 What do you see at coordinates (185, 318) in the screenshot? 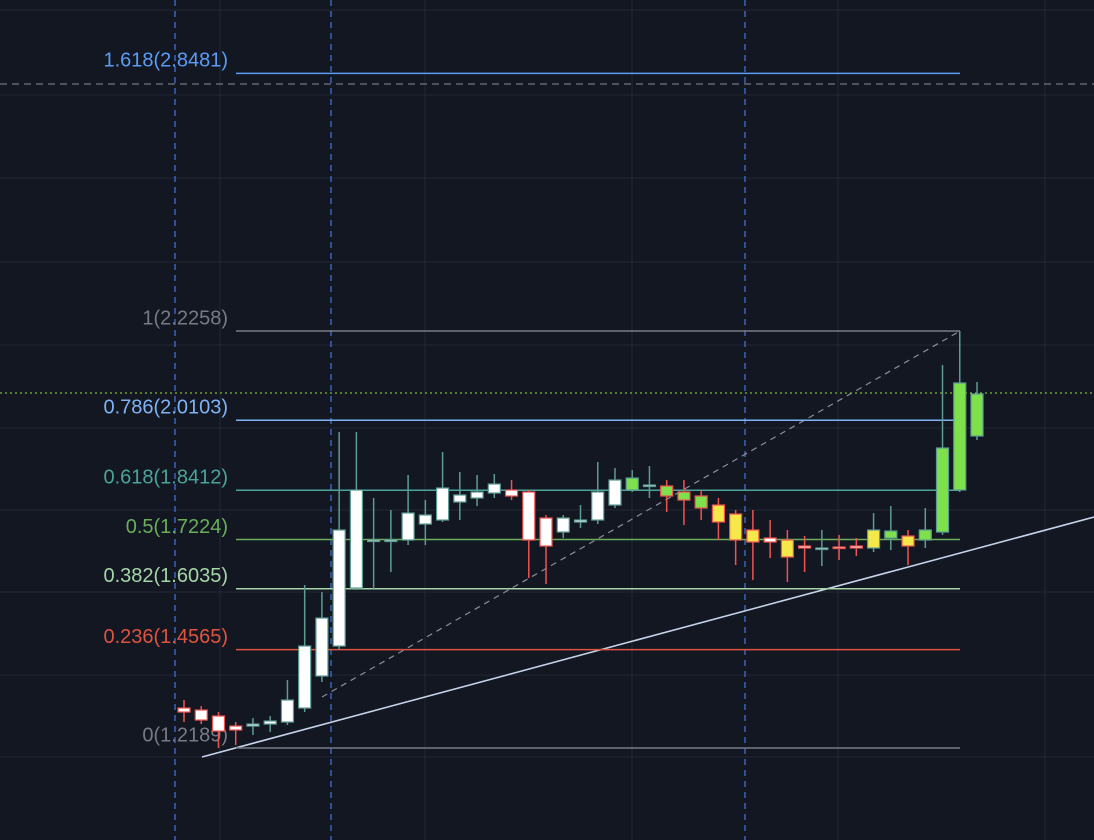
I see `fib-label: 1(2.2258)` at bounding box center [185, 318].